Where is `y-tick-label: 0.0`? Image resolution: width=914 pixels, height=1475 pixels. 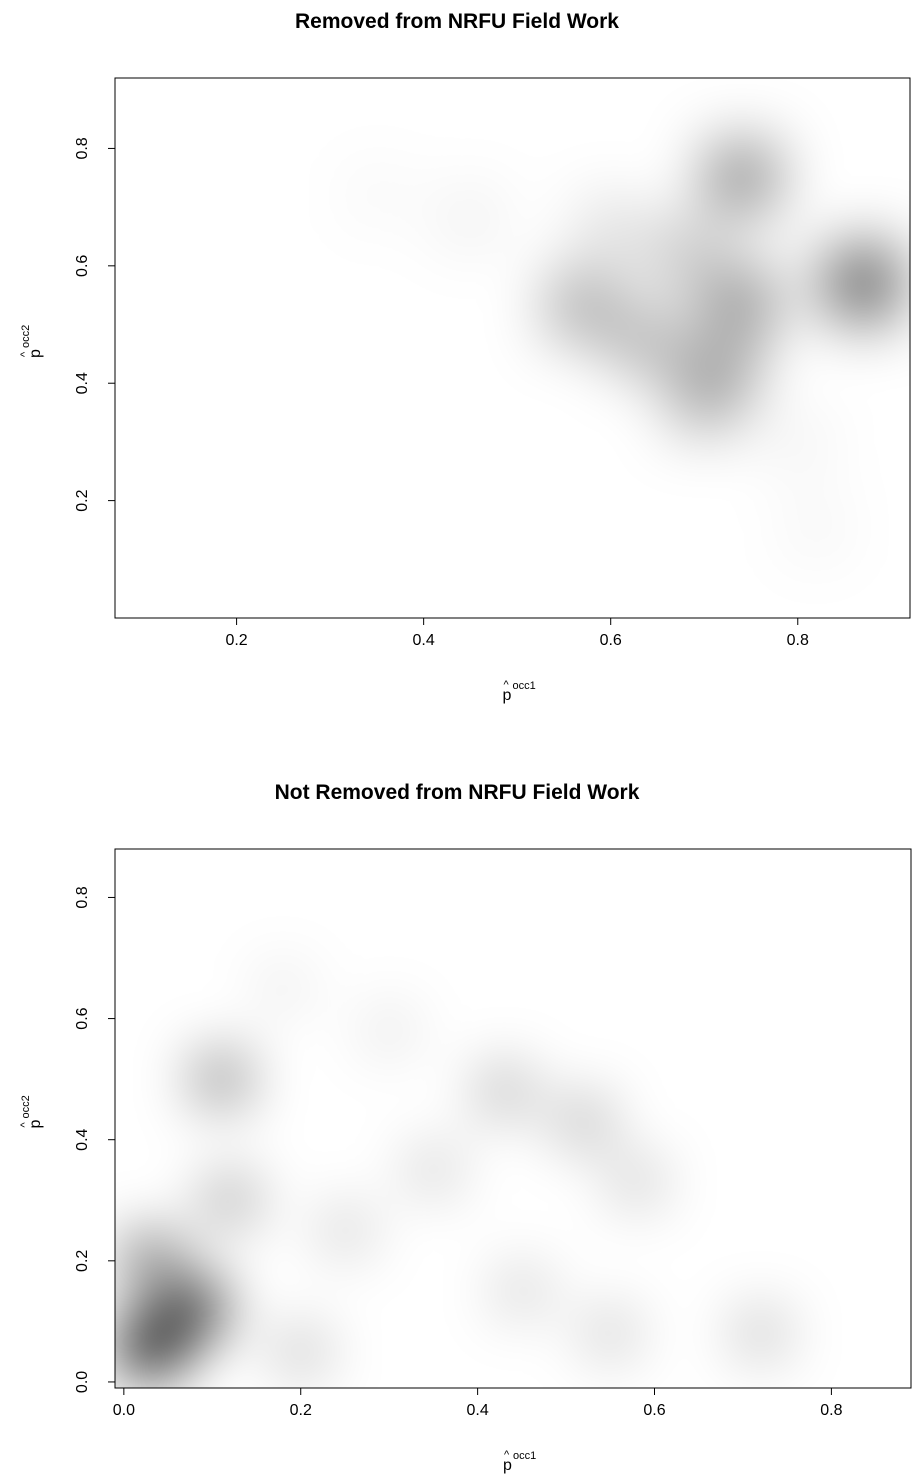 y-tick-label: 0.0 is located at coordinates (82, 1382).